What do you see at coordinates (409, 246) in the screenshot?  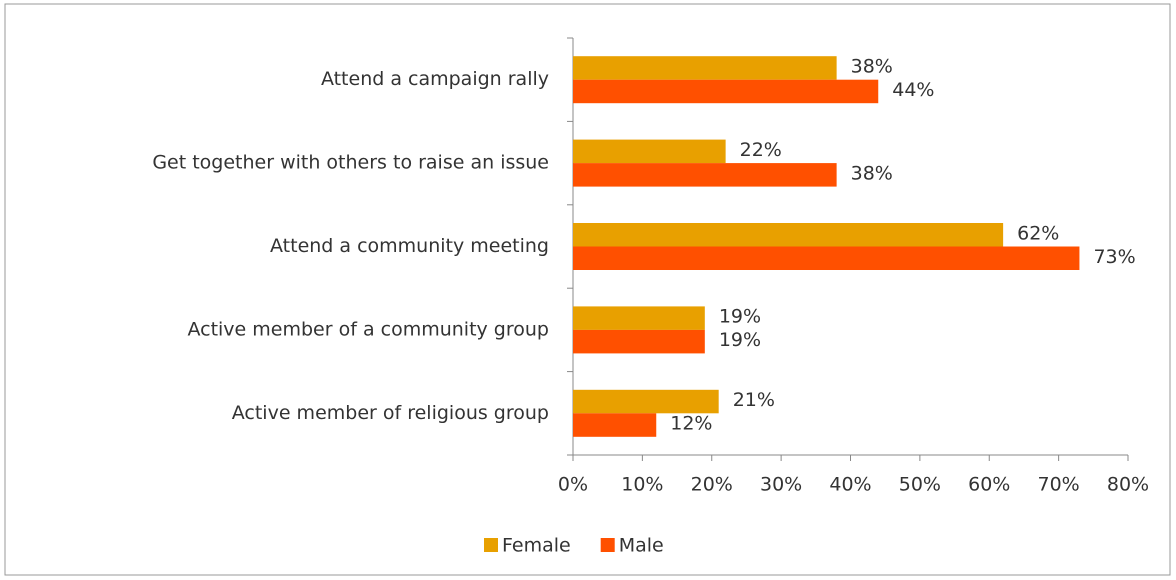 I see `y-tick-label: Attend a community meeting` at bounding box center [409, 246].